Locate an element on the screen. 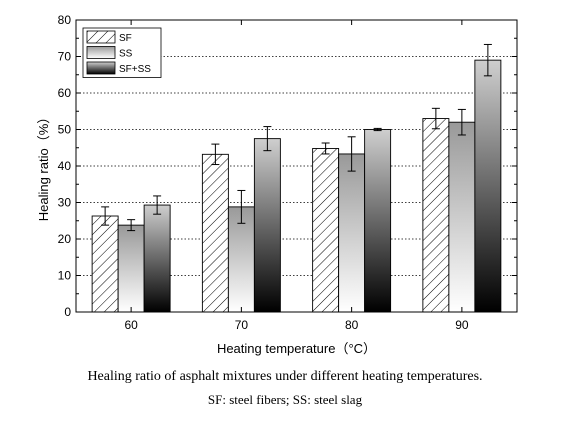 This screenshot has height=423, width=570. x-tick-label: 70 is located at coordinates (242, 325).